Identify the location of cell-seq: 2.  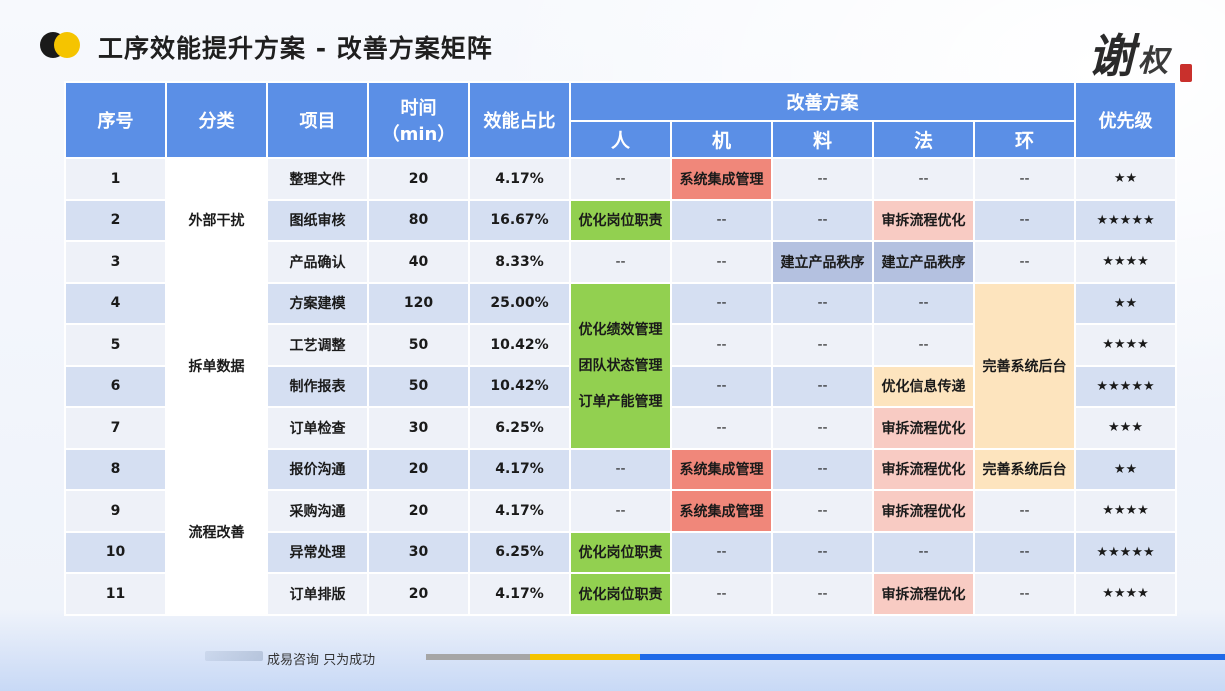
(115, 220).